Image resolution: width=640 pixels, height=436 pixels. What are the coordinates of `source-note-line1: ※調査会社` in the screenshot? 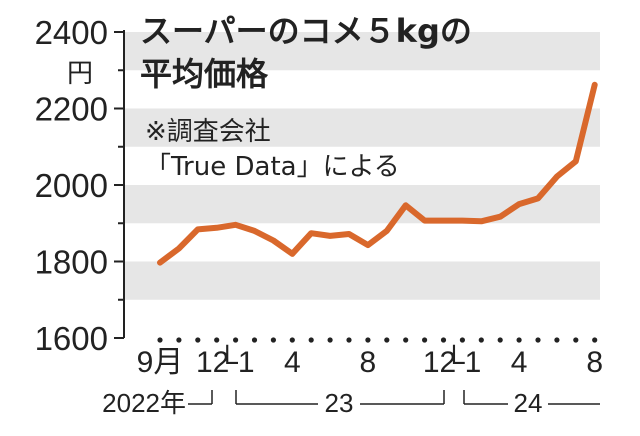 It's located at (208, 132).